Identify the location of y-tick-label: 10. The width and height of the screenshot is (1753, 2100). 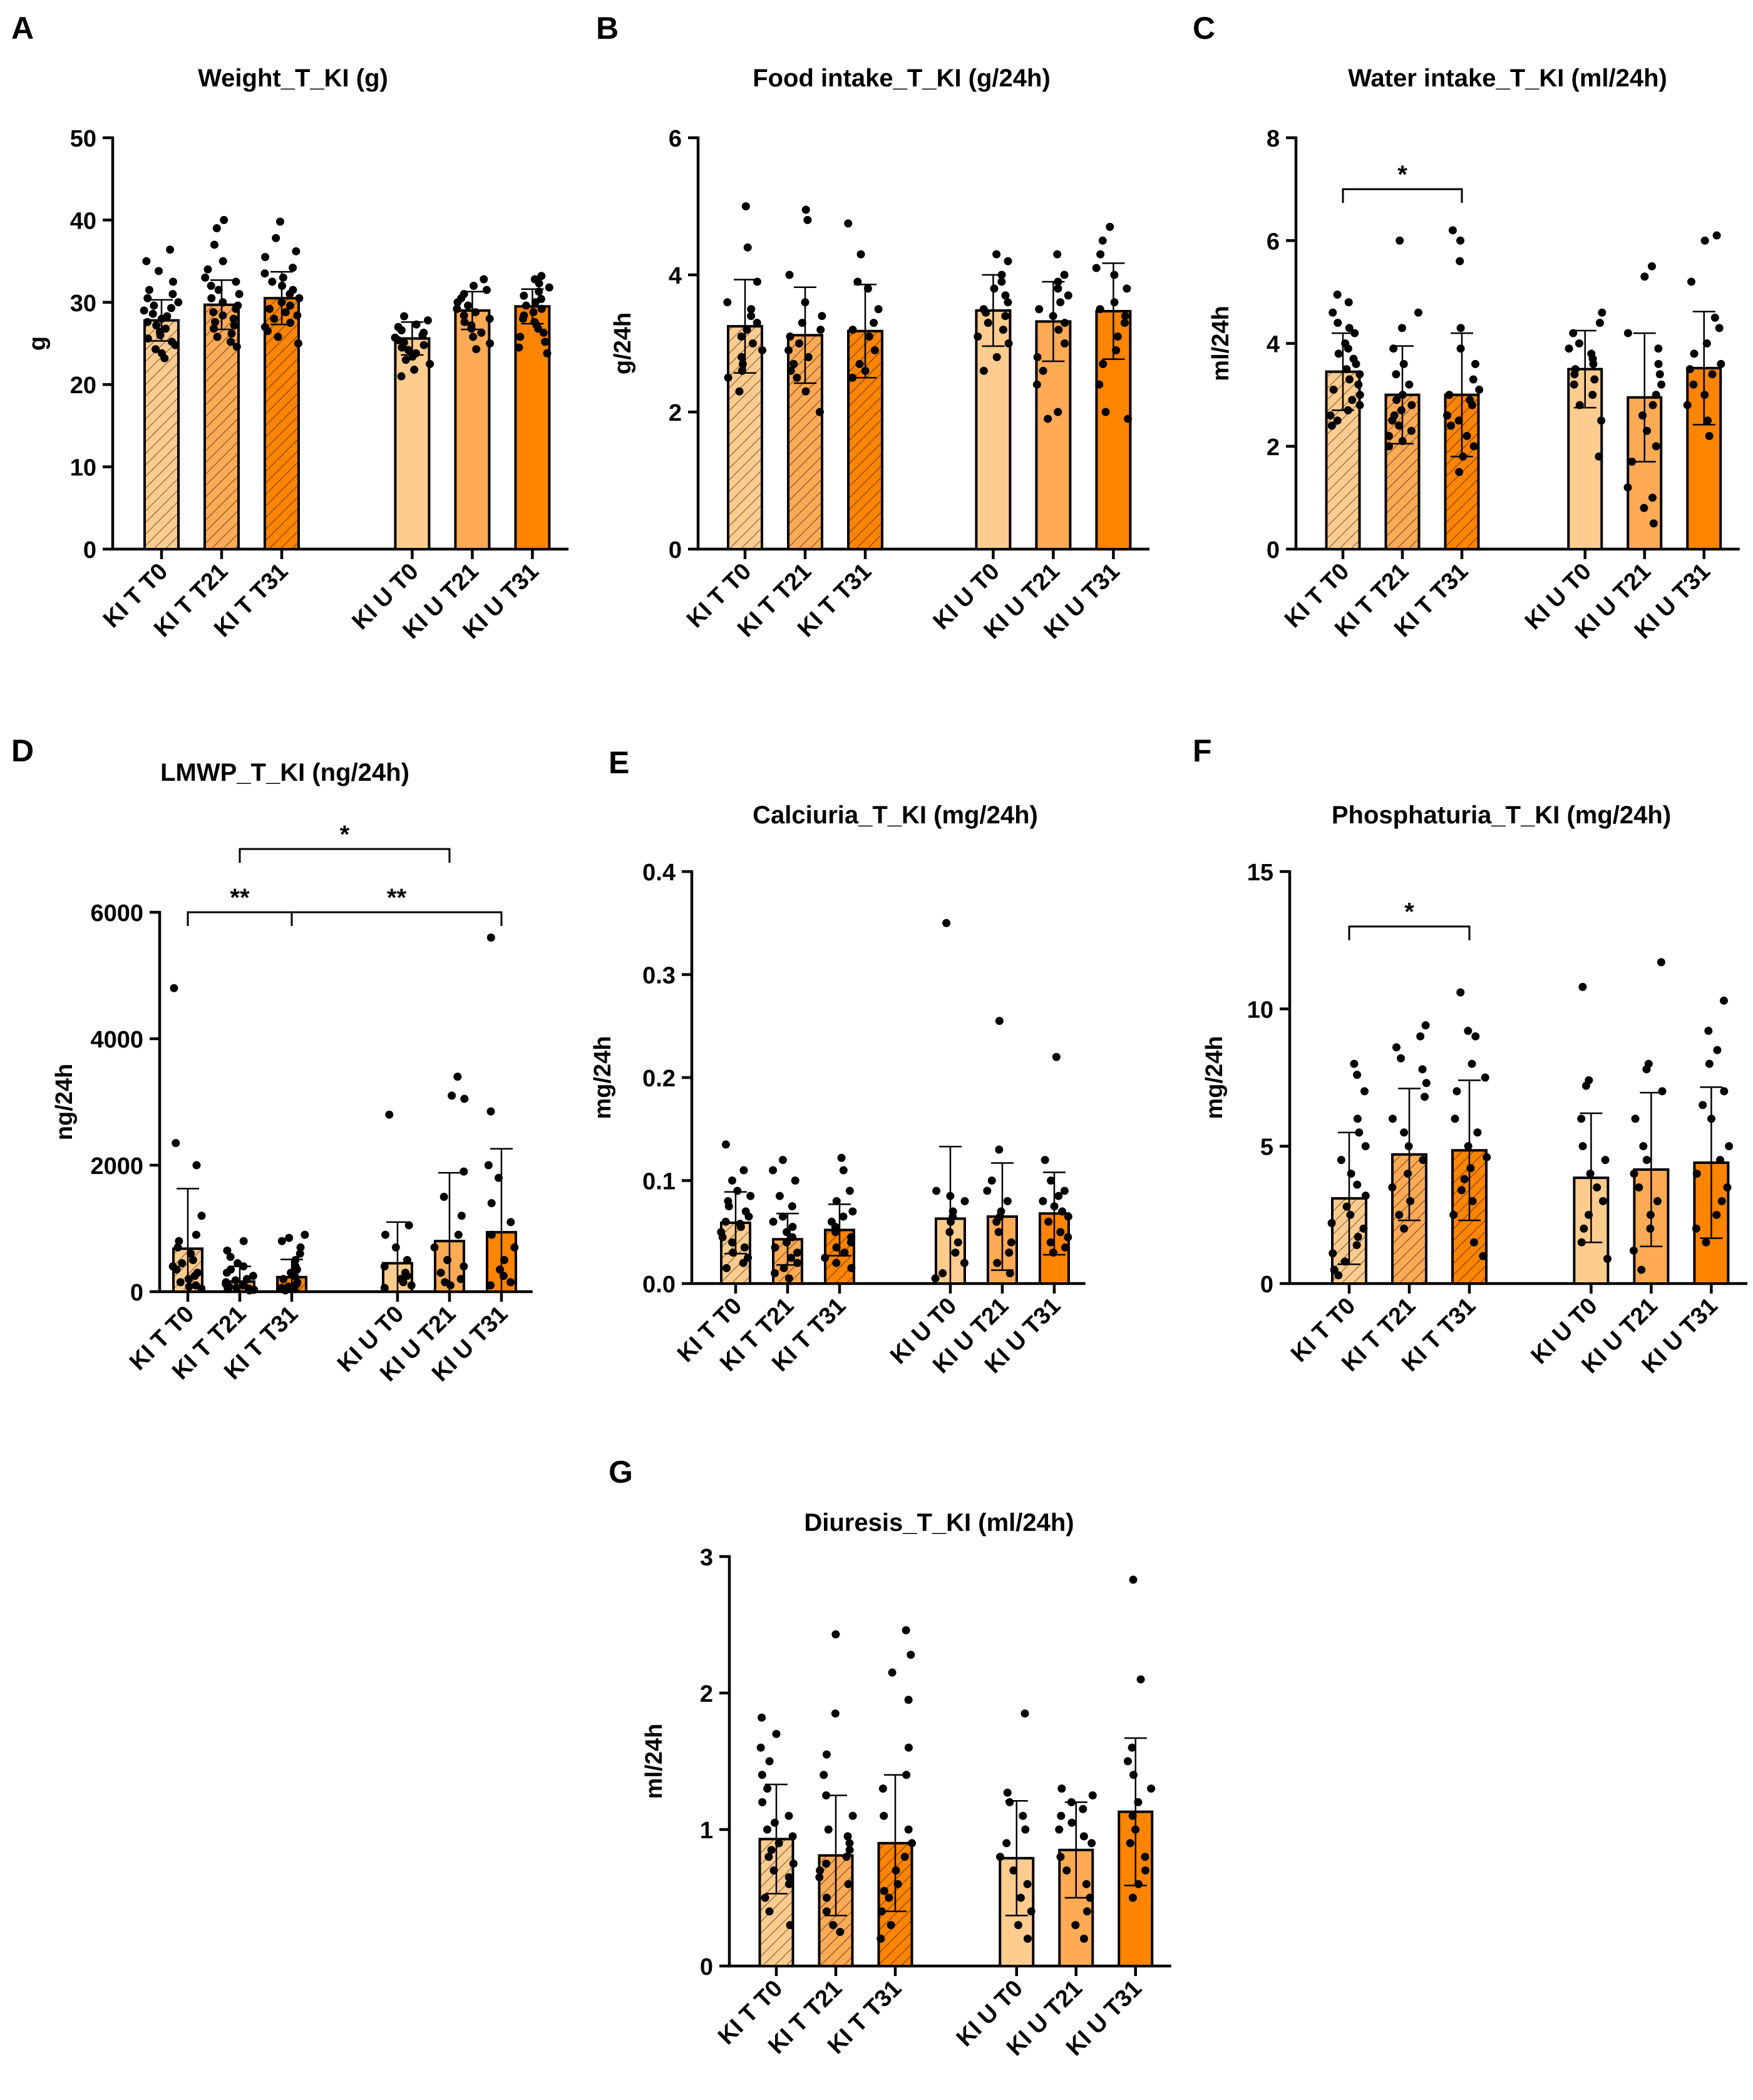
(83, 468).